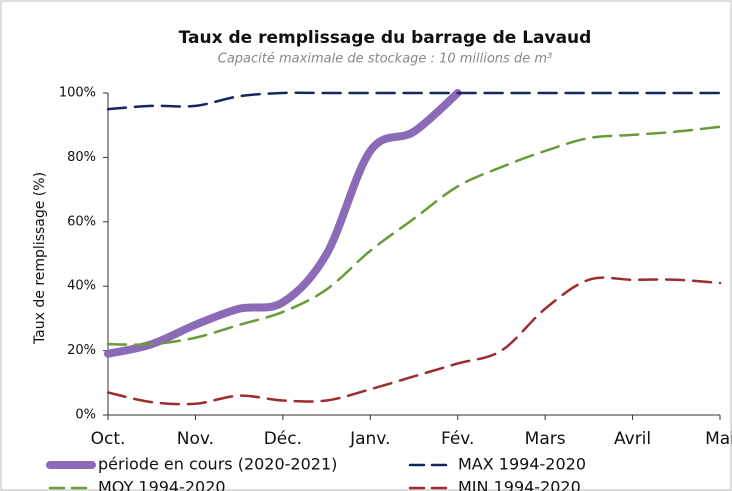  I want to click on y-axis-label: Taux de remplissage (%), so click(40, 258).